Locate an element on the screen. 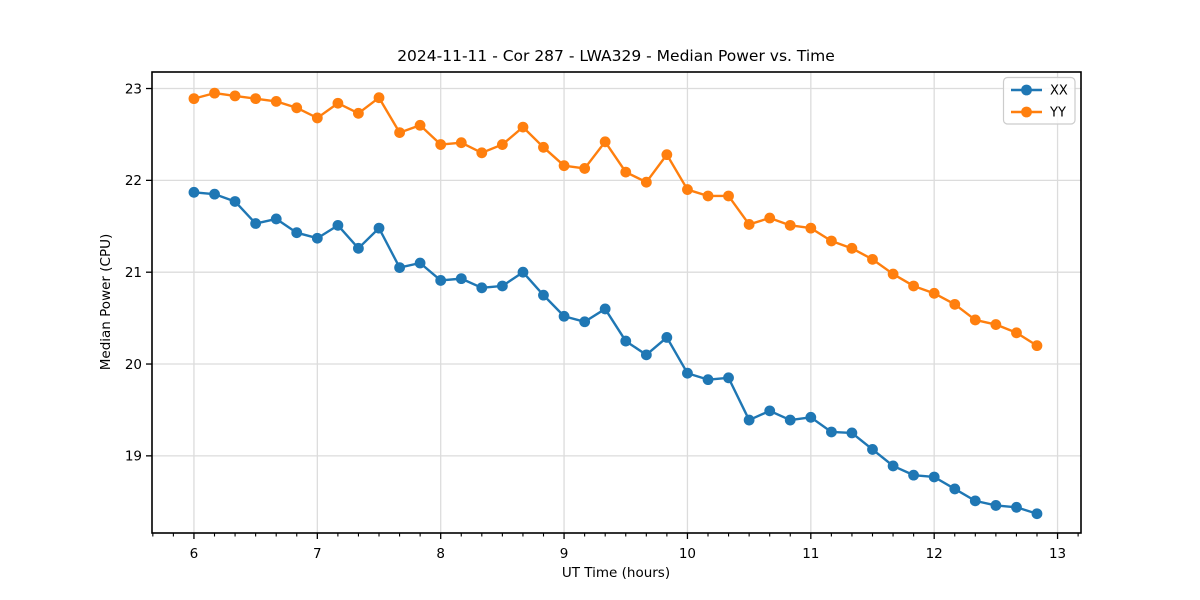  y-tick-label: 20 is located at coordinates (133, 365).